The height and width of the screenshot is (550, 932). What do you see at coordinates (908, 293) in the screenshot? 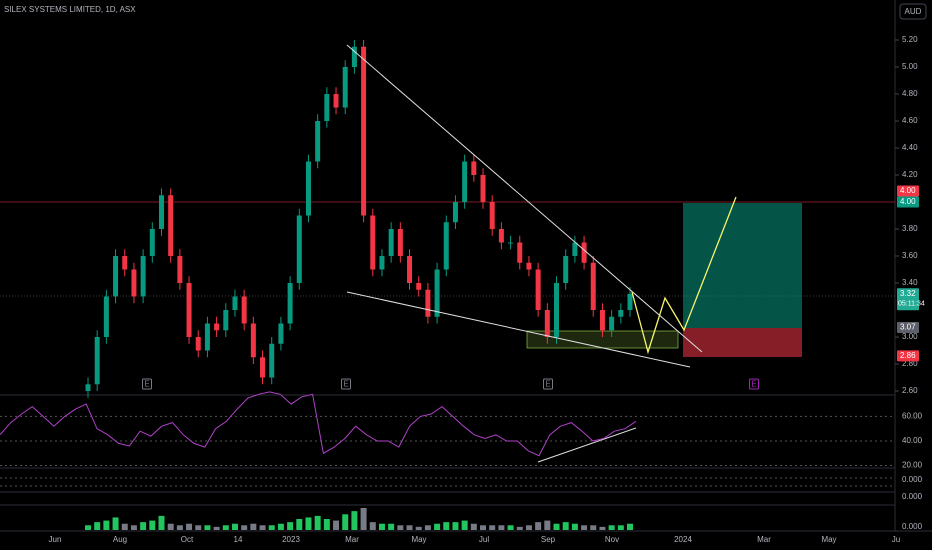
I see `price-tag-label: 3.32` at bounding box center [908, 293].